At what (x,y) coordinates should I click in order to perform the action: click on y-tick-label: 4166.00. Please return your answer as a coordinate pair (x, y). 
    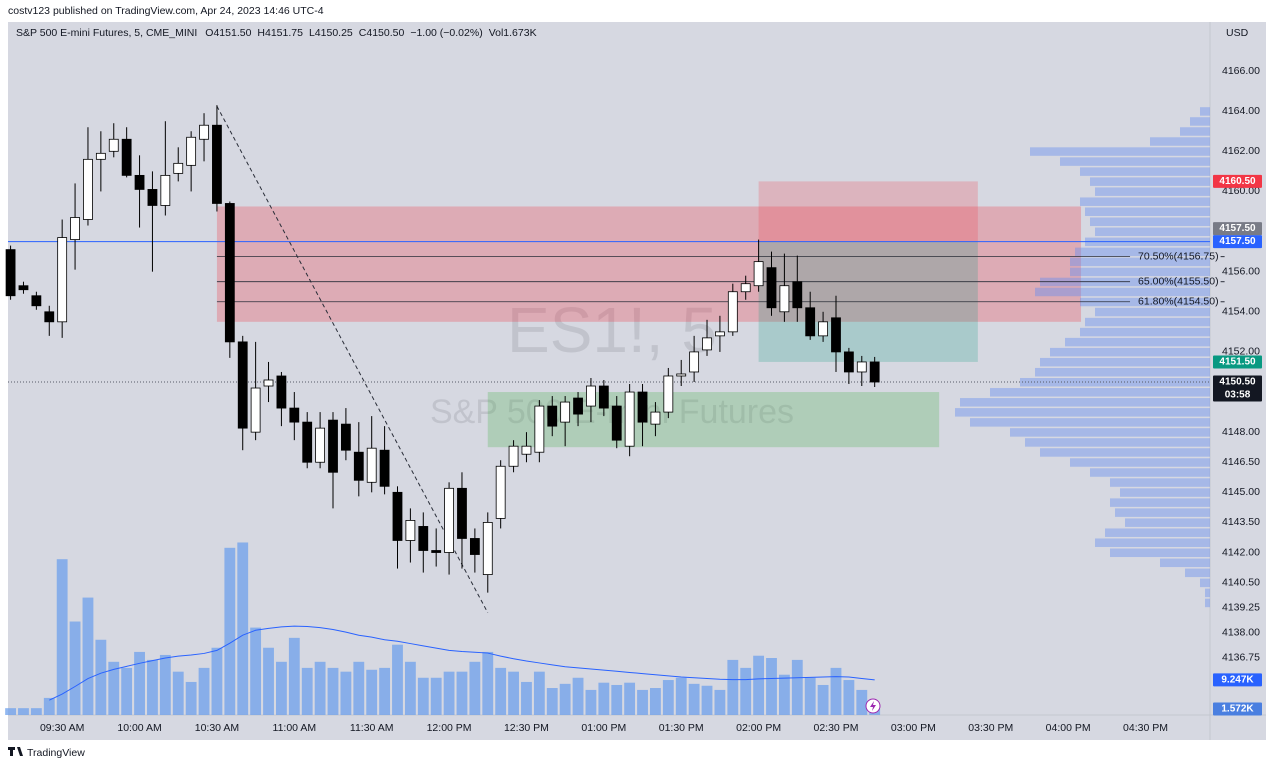
    Looking at the image, I should click on (1241, 71).